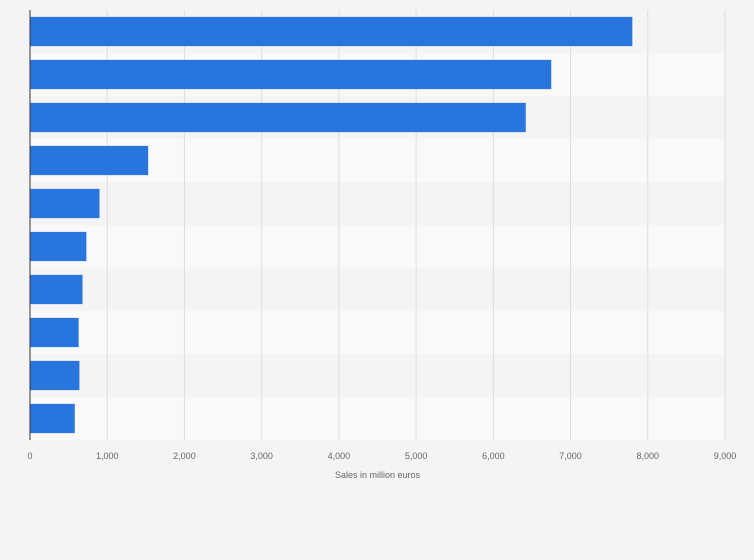 This screenshot has height=560, width=754. What do you see at coordinates (29, 456) in the screenshot?
I see `x-tick-label: 0` at bounding box center [29, 456].